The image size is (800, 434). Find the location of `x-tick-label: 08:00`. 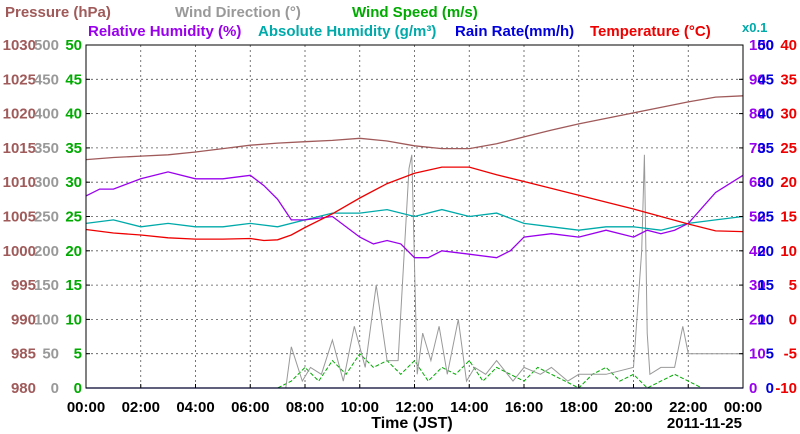

x-tick-label: 08:00 is located at coordinates (305, 407).